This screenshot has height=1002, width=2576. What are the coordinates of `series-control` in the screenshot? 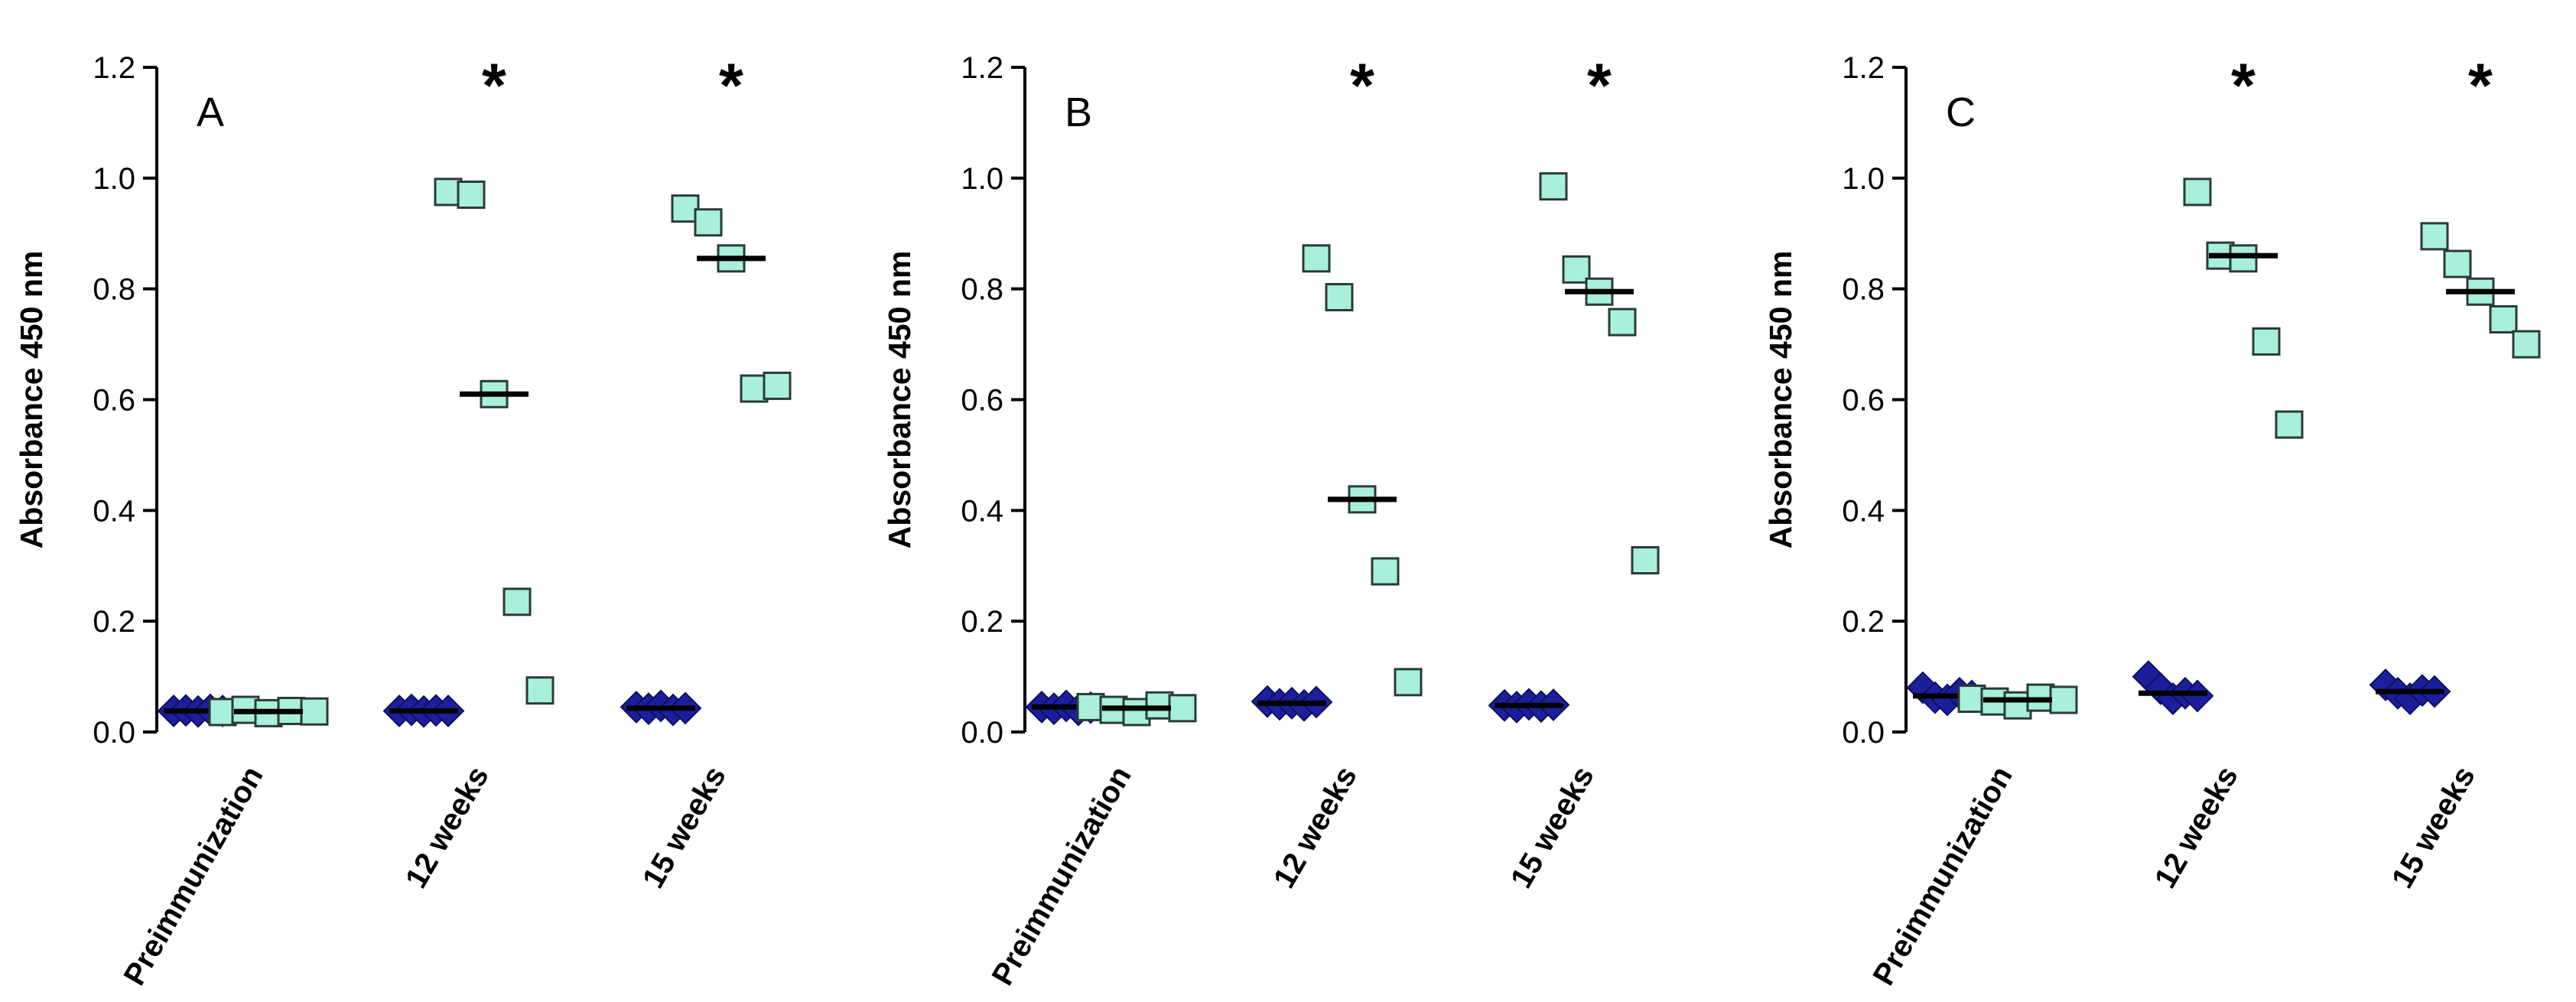 It's located at (1297, 706).